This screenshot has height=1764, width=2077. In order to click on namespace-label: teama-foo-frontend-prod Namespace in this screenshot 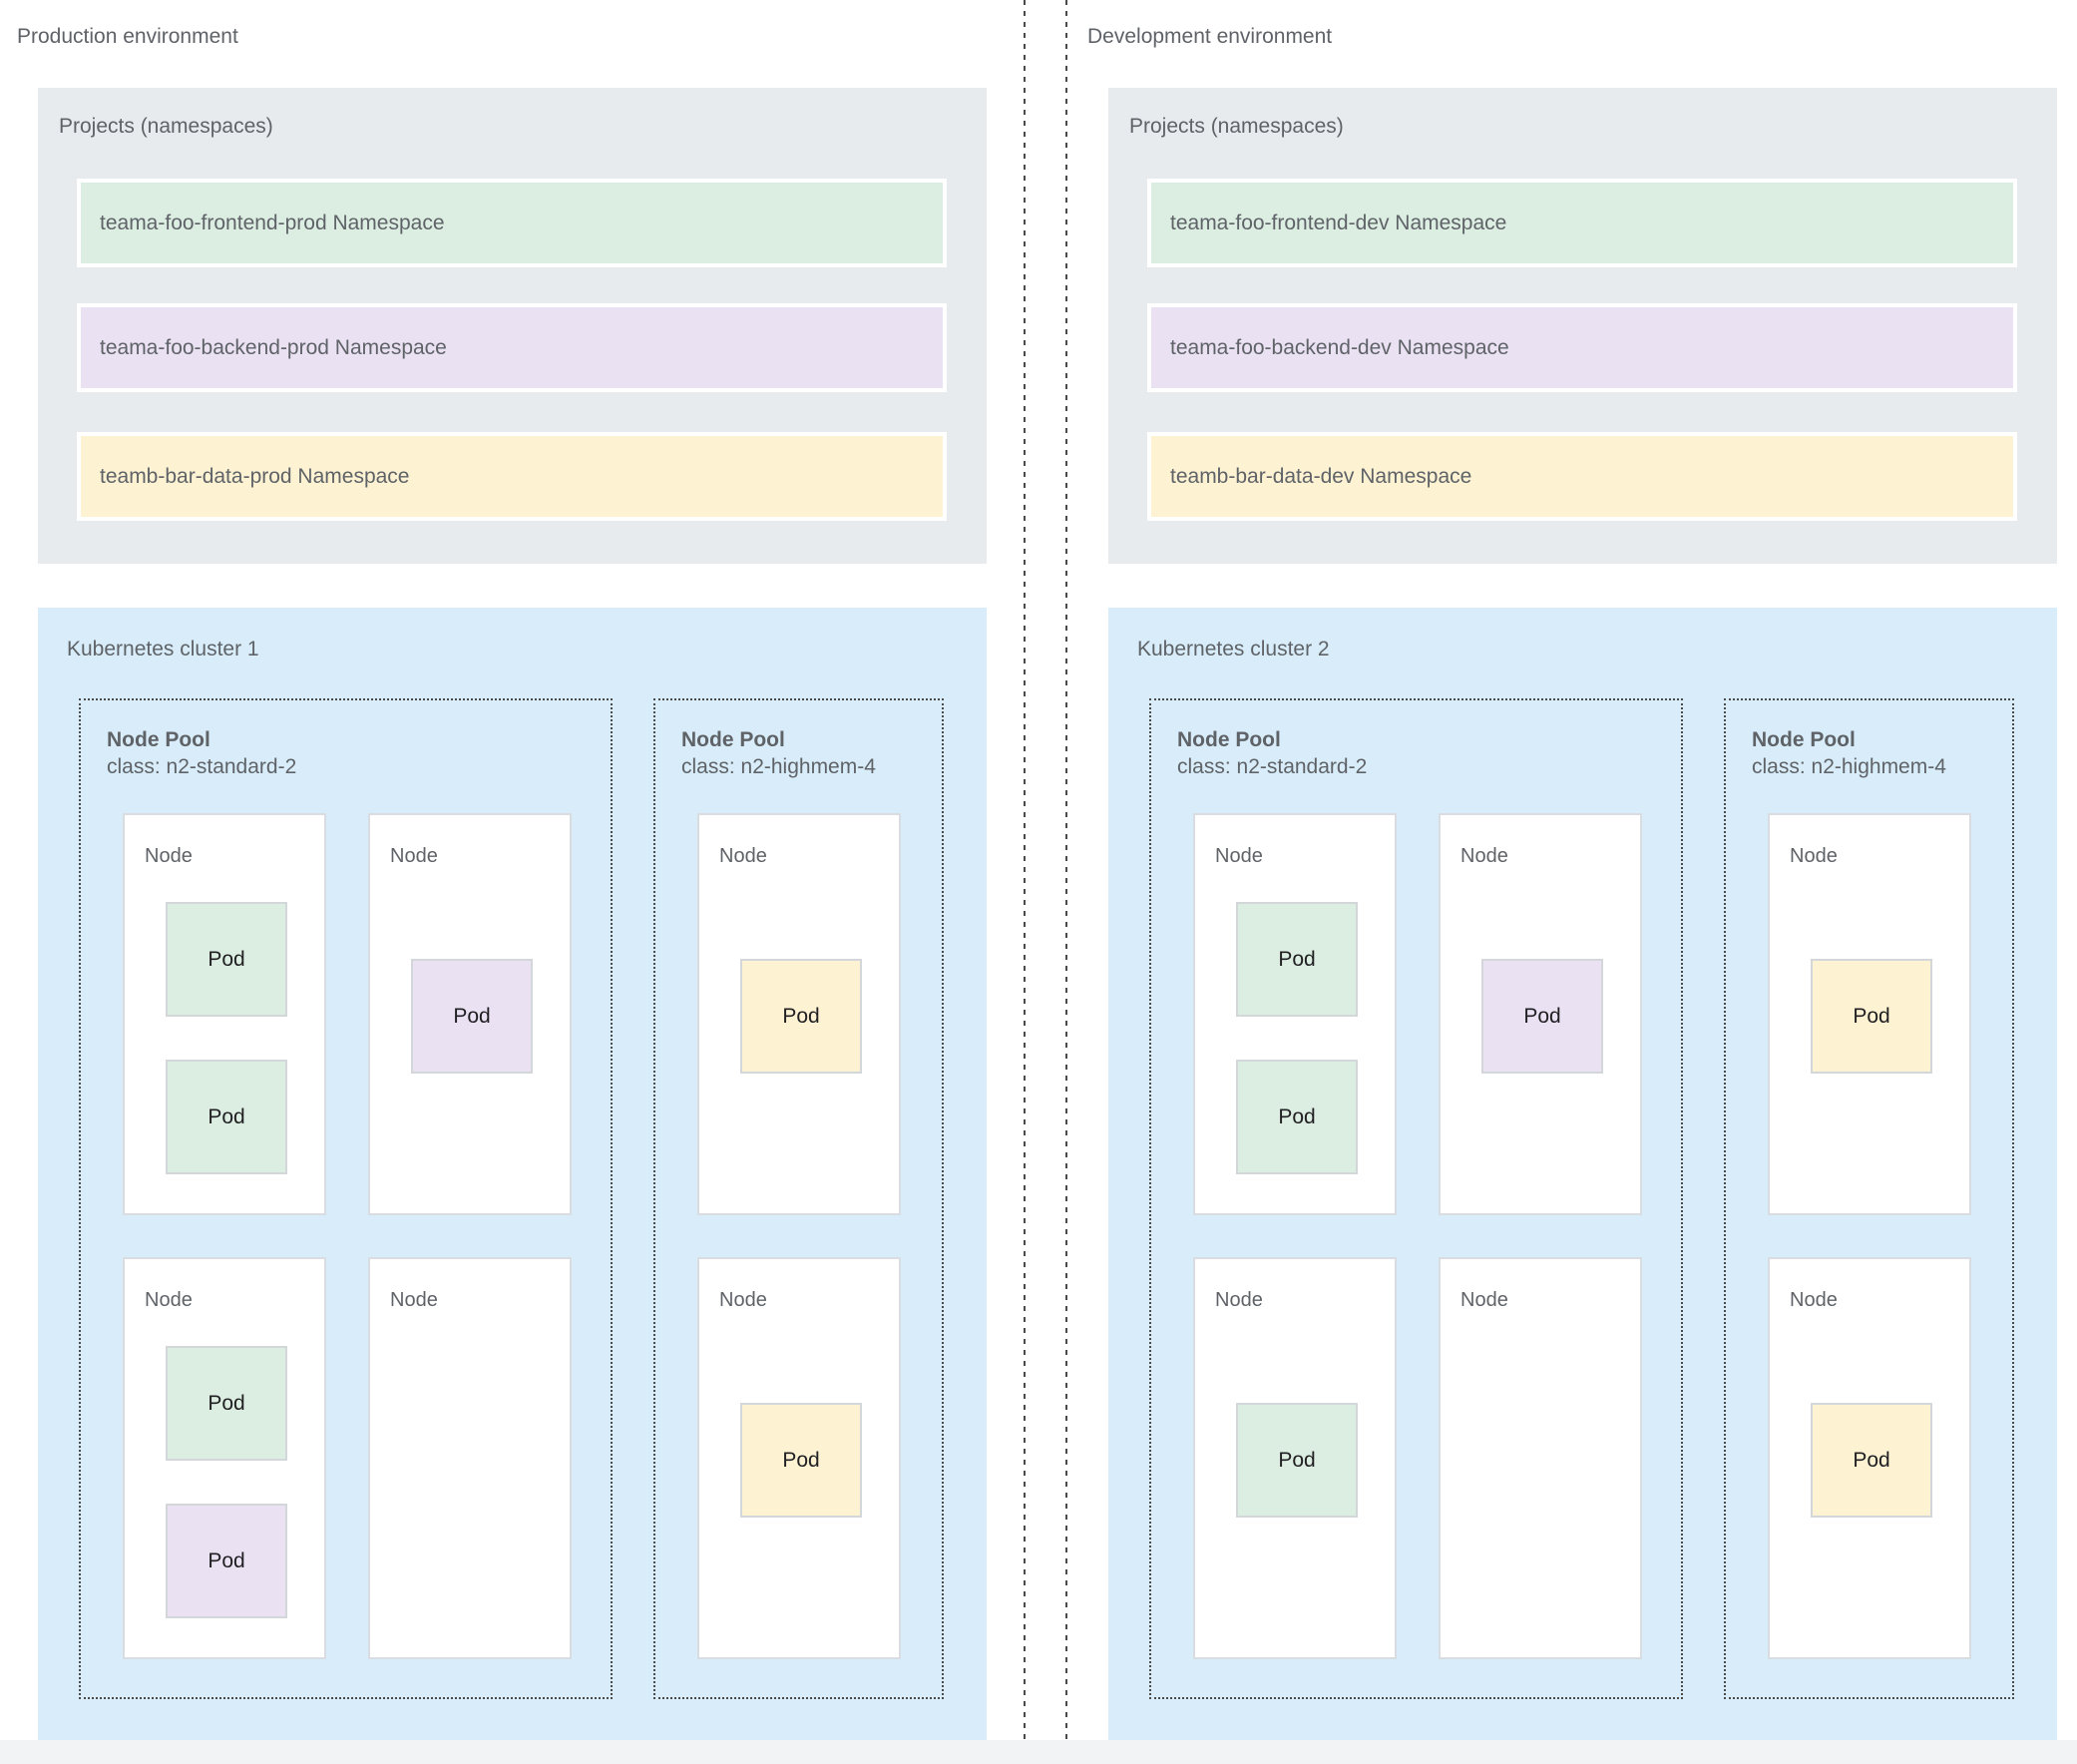, I will do `click(512, 223)`.